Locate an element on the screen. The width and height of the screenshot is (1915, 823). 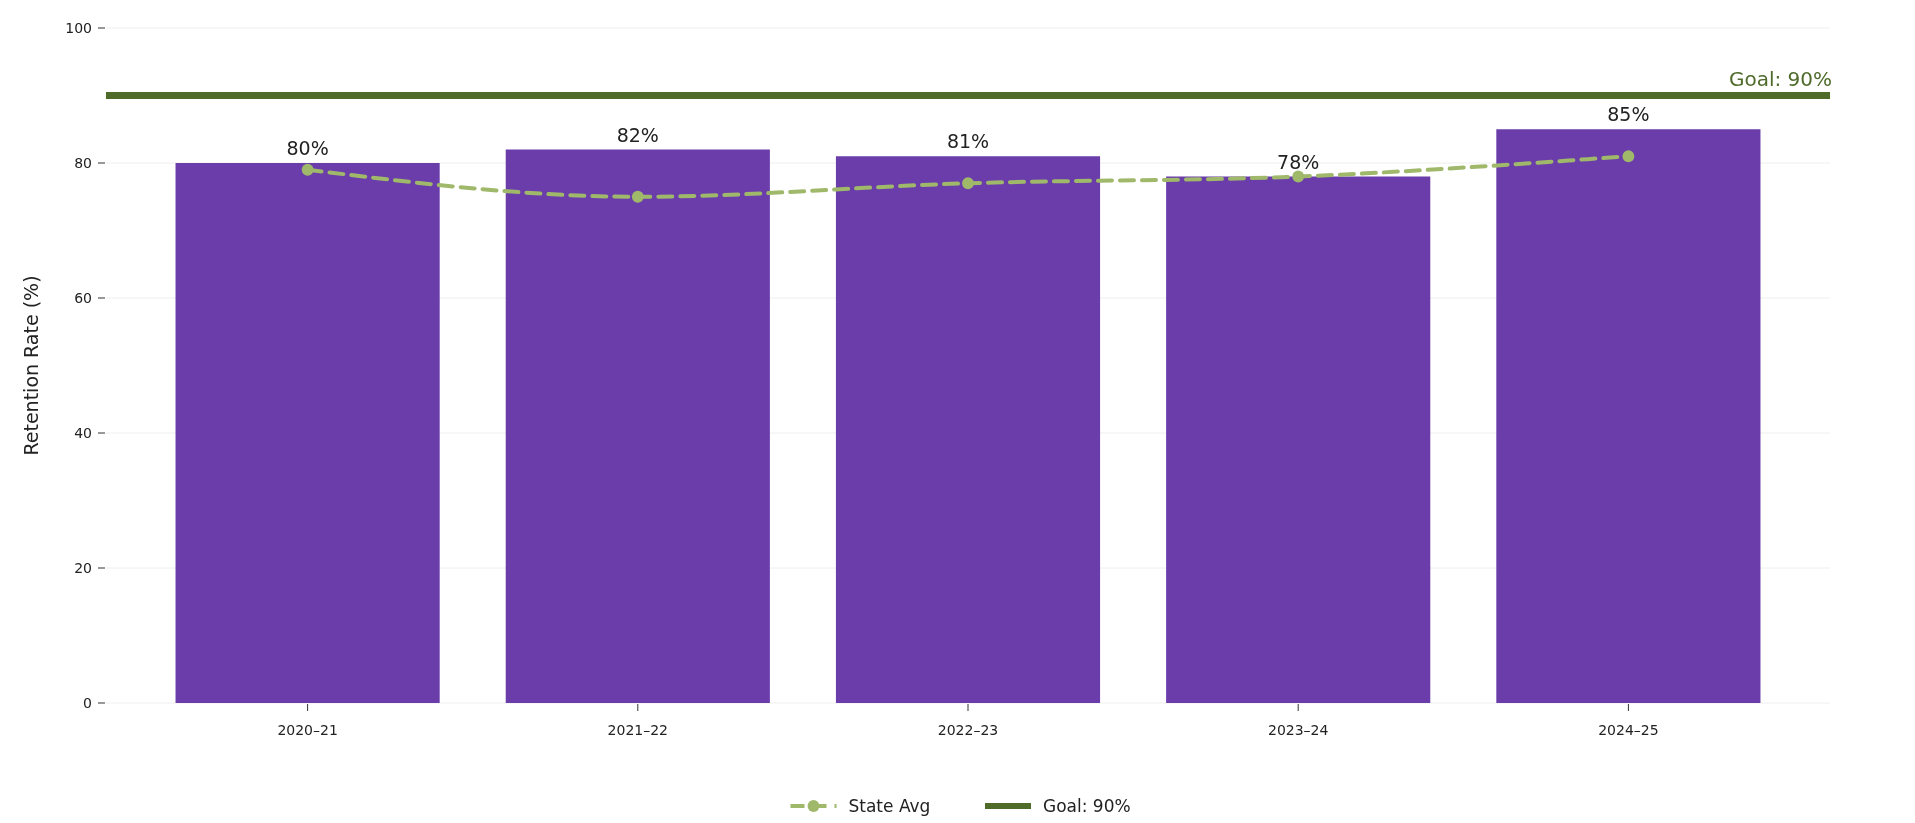
text: Goal: 90% is located at coordinates (1087, 805).